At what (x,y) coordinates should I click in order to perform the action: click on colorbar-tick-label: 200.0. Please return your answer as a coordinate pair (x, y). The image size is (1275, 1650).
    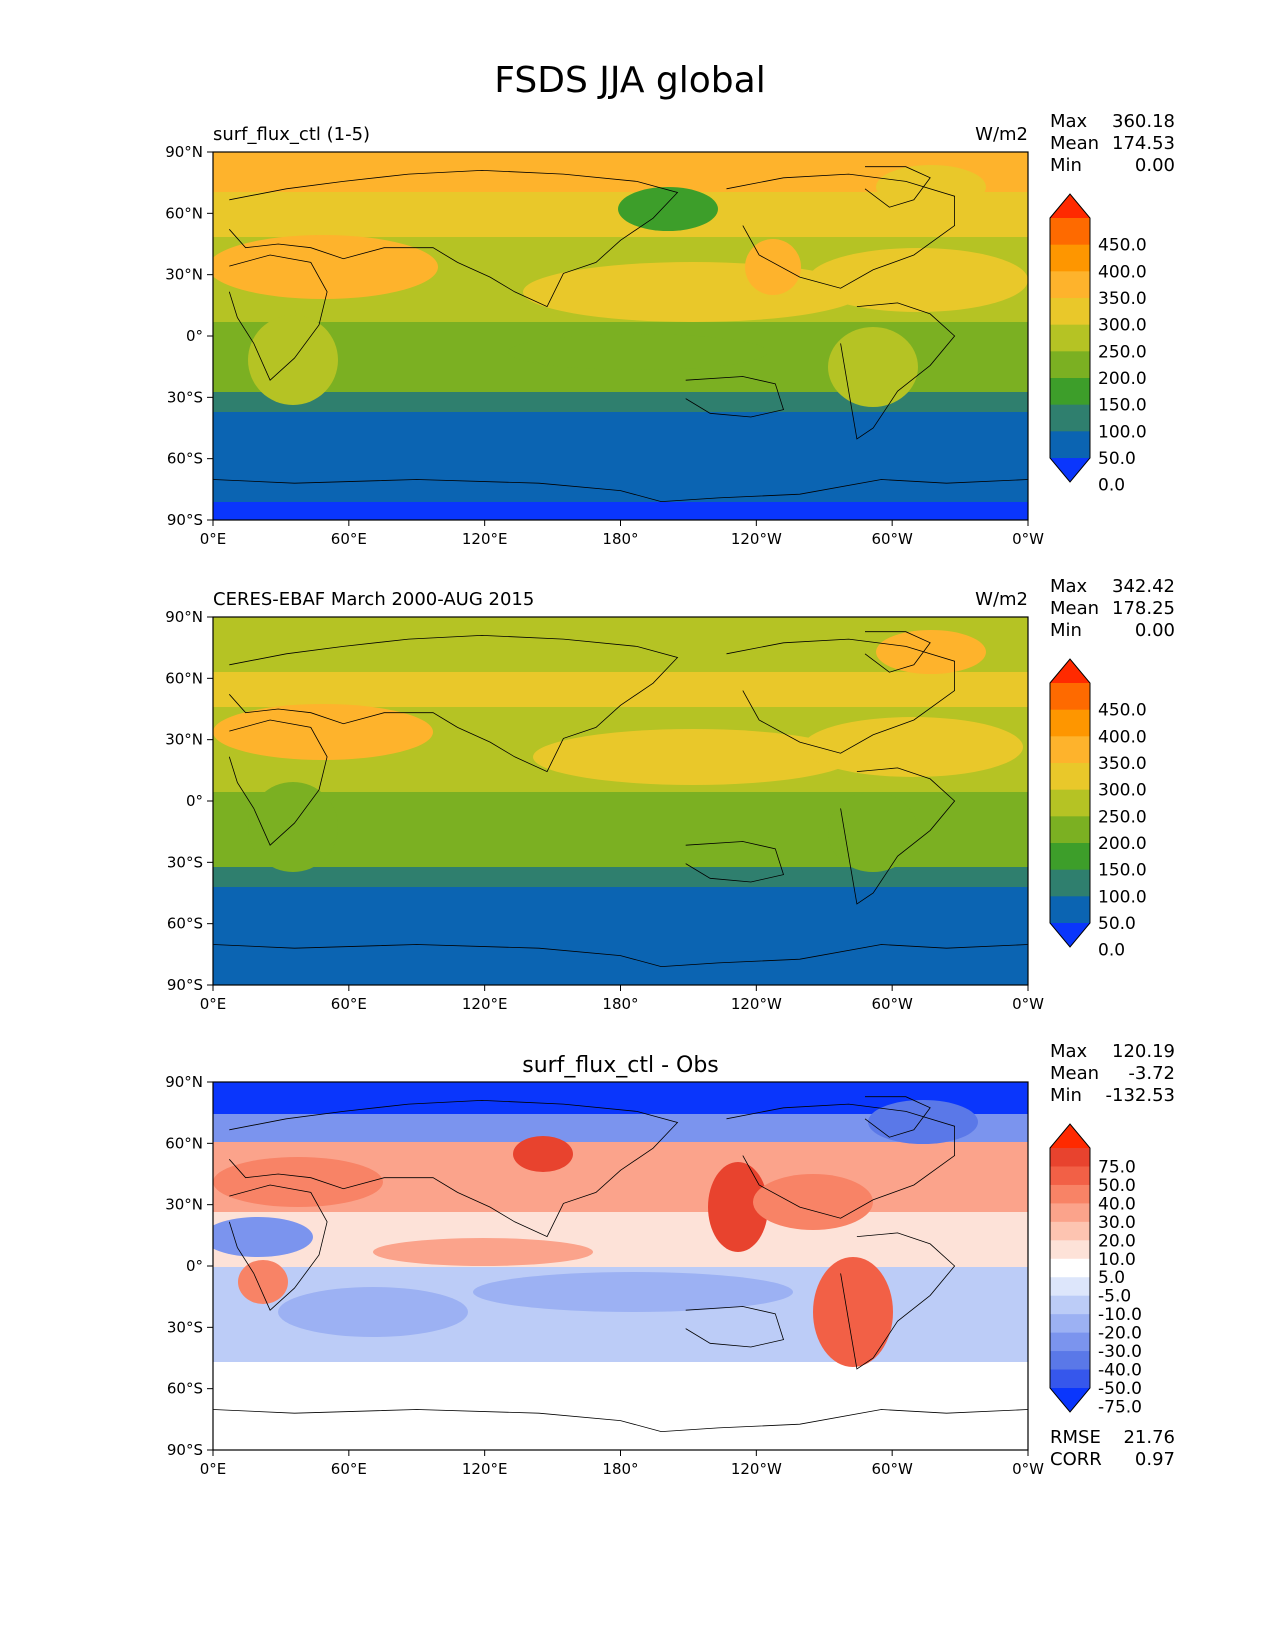
    Looking at the image, I should click on (1122, 379).